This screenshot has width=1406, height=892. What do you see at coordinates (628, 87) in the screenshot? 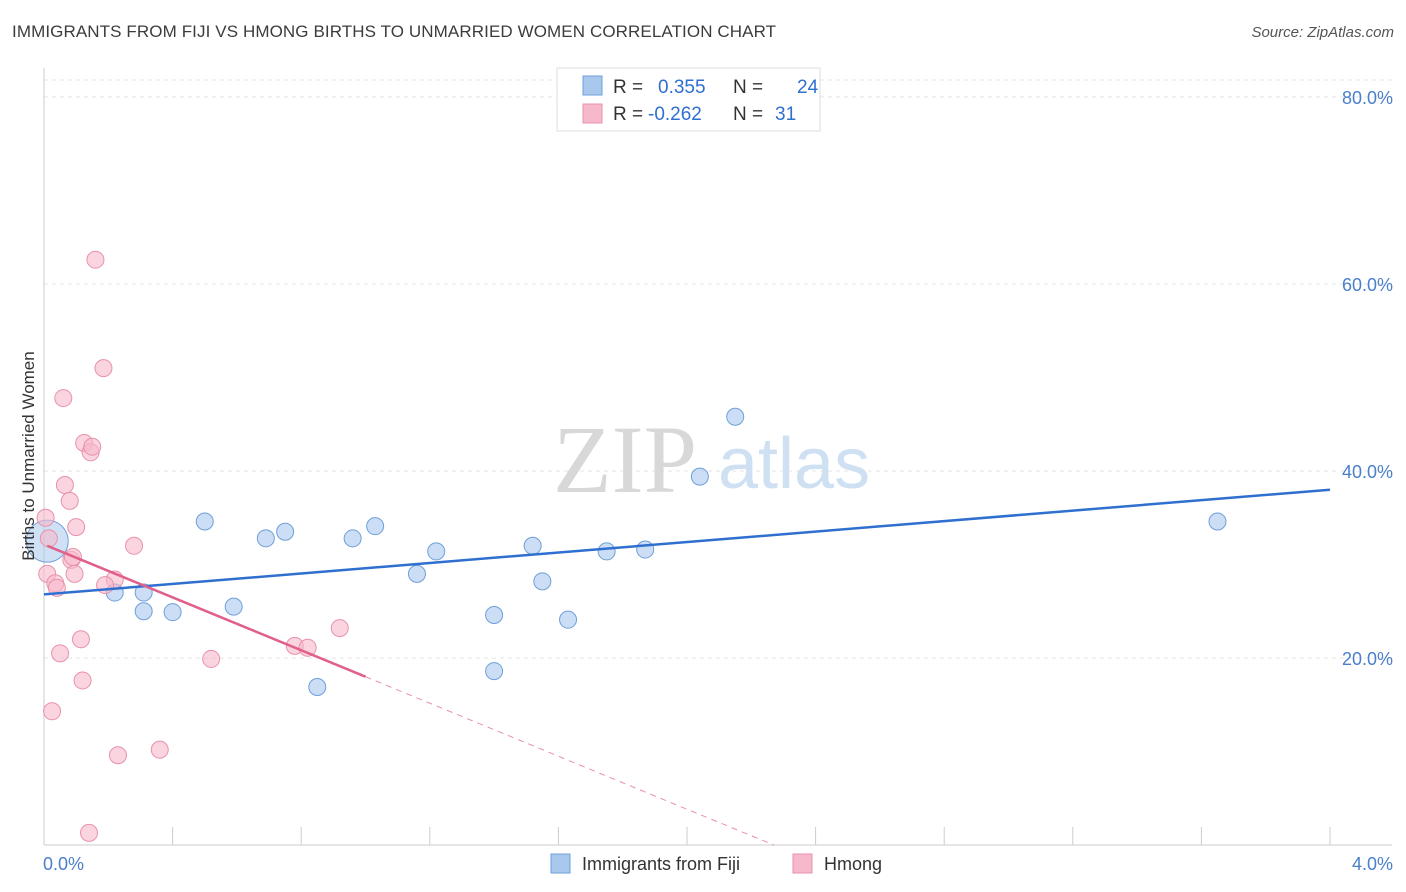
I see `legend-r-label-fiji: R =` at bounding box center [628, 87].